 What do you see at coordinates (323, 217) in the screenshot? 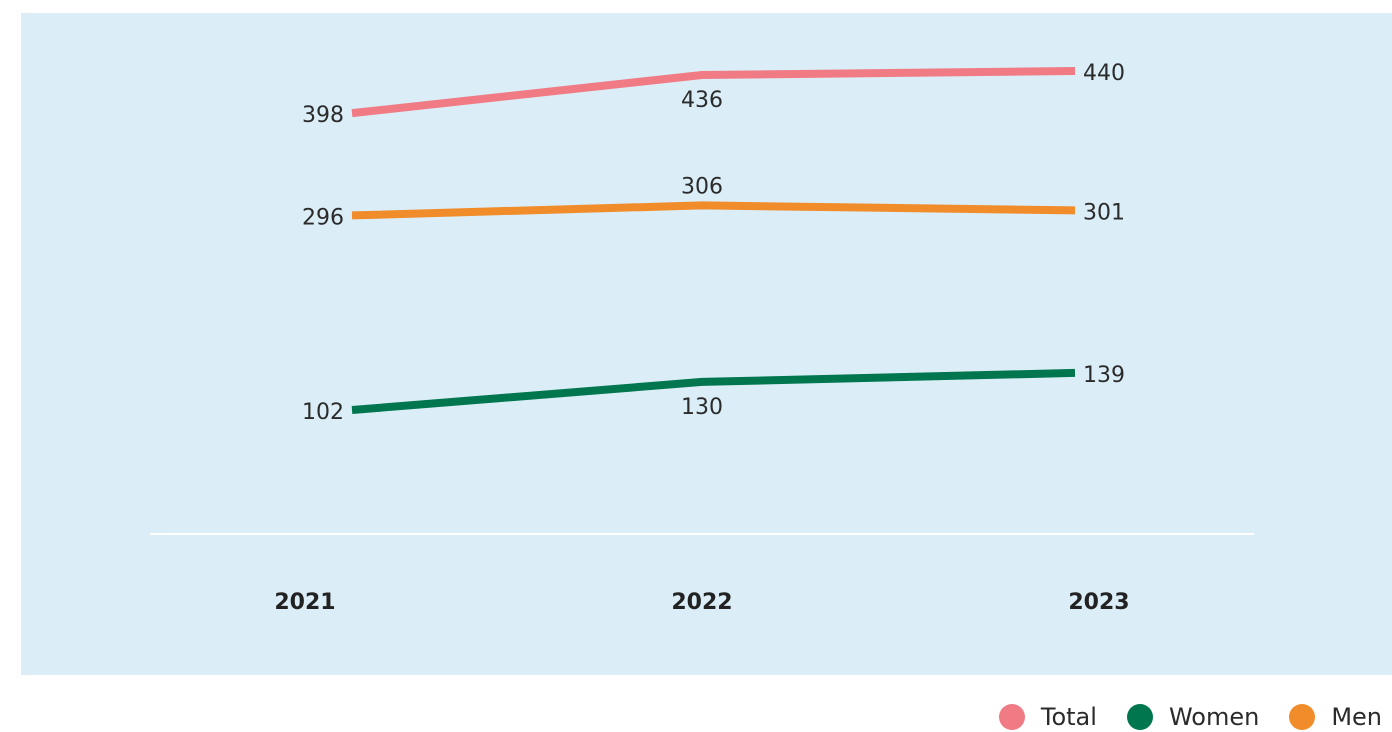
I see `data-label-men-2021: 296` at bounding box center [323, 217].